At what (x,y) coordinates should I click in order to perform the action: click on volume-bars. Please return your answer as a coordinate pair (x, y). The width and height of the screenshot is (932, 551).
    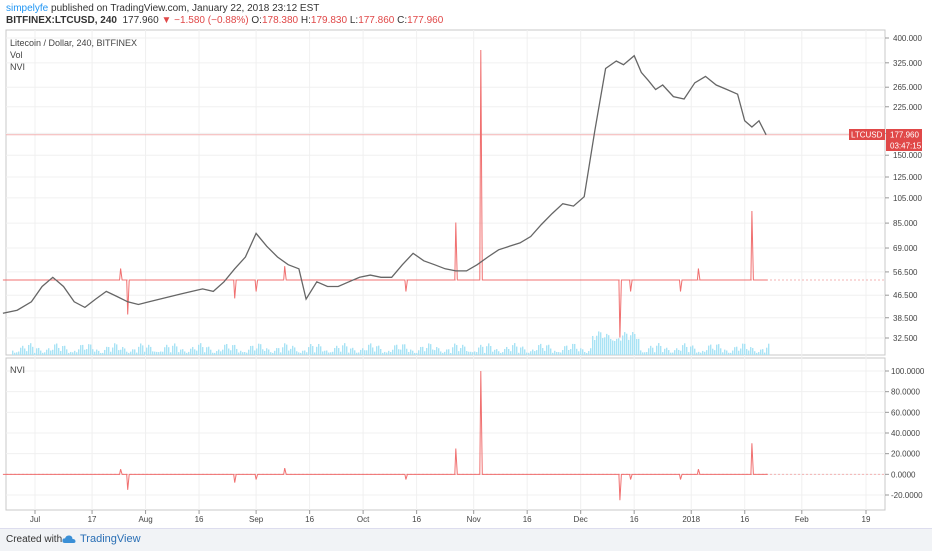
    Looking at the image, I should click on (391, 343).